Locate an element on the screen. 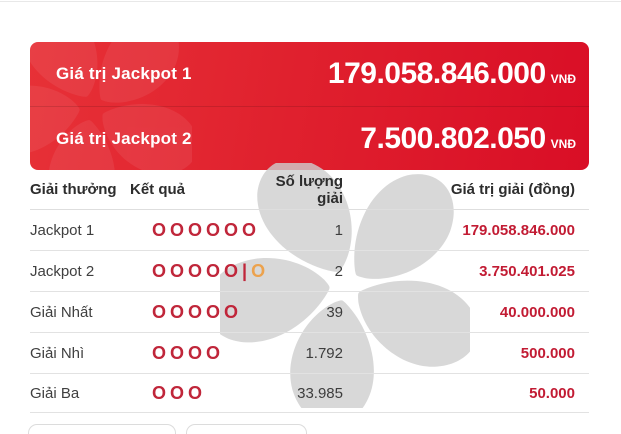 The image size is (621, 434). jackpot2-label: Giá trị Jackpot 2 is located at coordinates (124, 138).